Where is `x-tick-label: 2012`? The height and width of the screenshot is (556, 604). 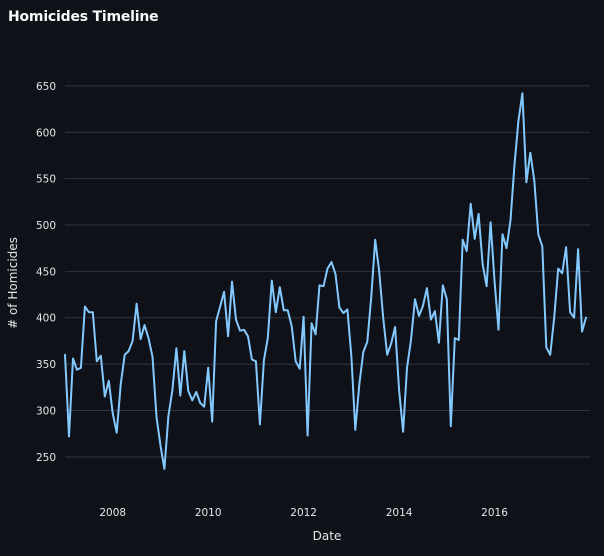
x-tick-label: 2012 is located at coordinates (303, 513).